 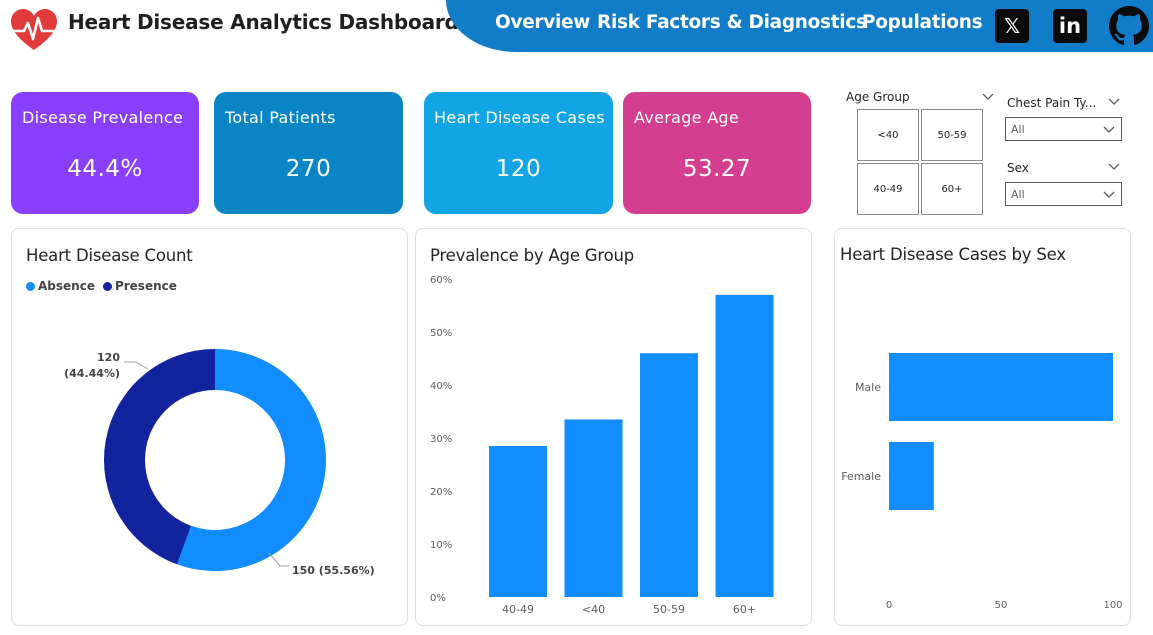 What do you see at coordinates (438, 598) in the screenshot?
I see `y-tick-label: 0%` at bounding box center [438, 598].